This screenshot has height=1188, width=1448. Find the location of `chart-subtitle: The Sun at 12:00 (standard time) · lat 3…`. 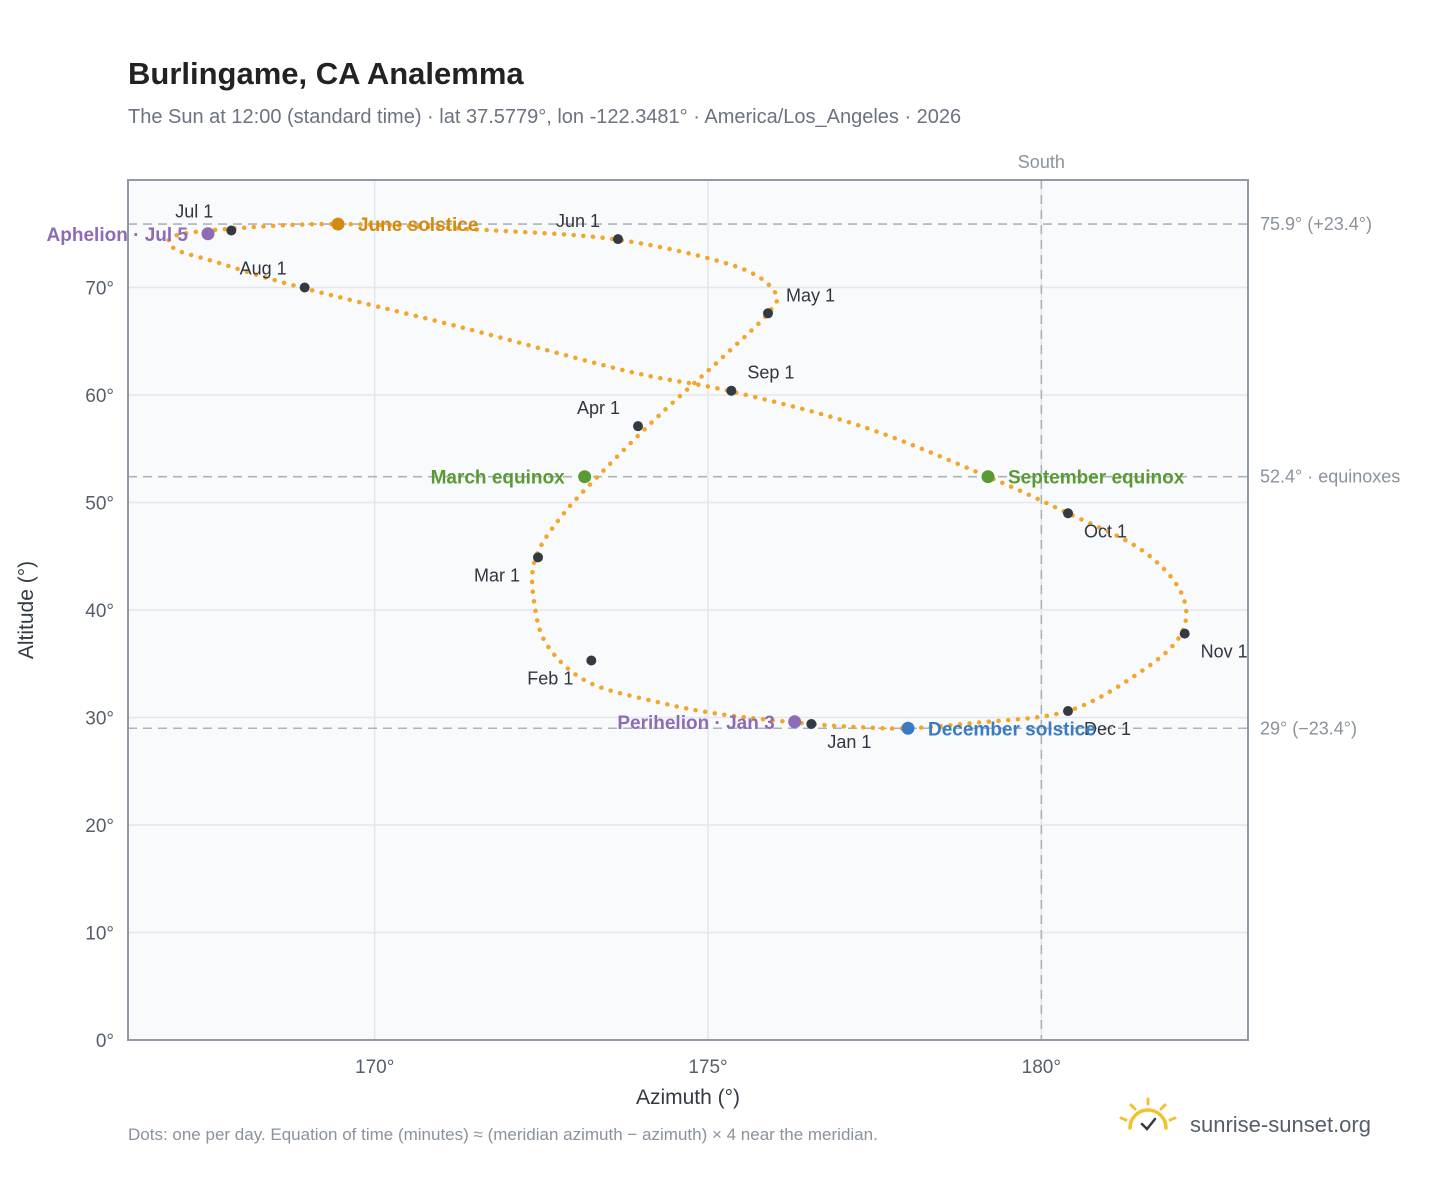

chart-subtitle: The Sun at 12:00 (standard time) · lat 3… is located at coordinates (544, 117).